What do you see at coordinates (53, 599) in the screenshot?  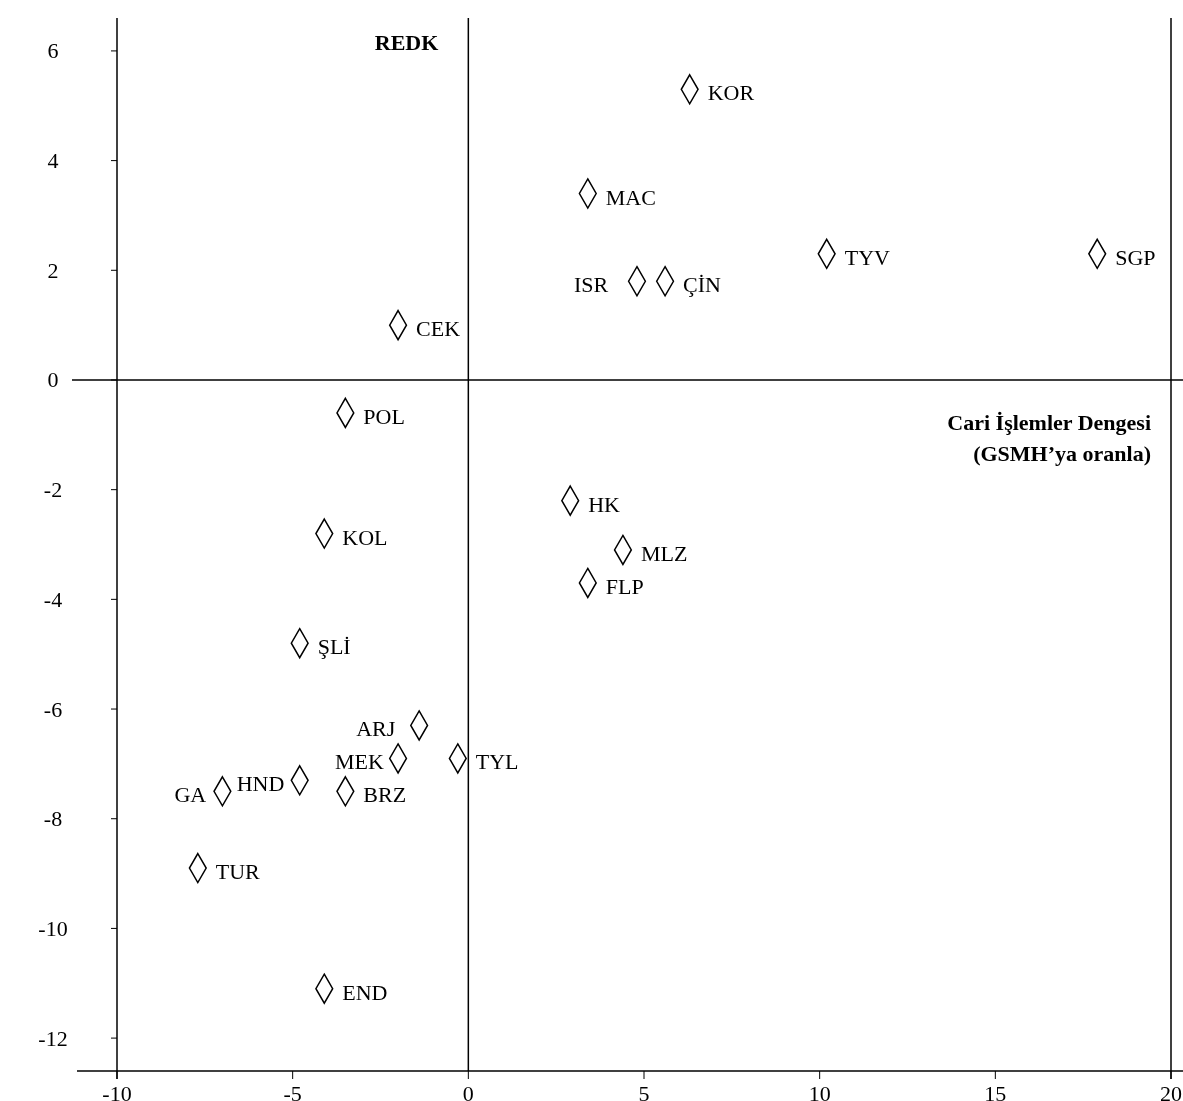 I see `y-tick-label: -4` at bounding box center [53, 599].